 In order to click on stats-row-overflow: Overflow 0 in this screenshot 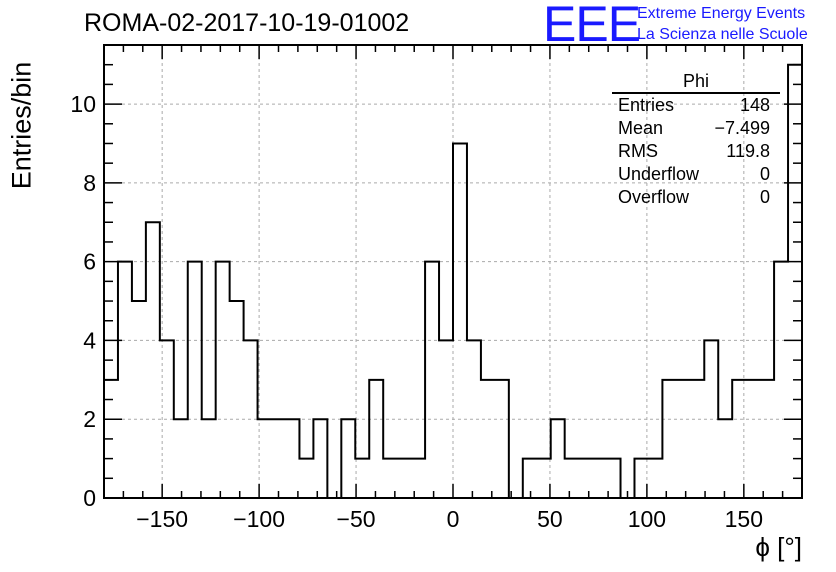, I will do `click(696, 197)`.